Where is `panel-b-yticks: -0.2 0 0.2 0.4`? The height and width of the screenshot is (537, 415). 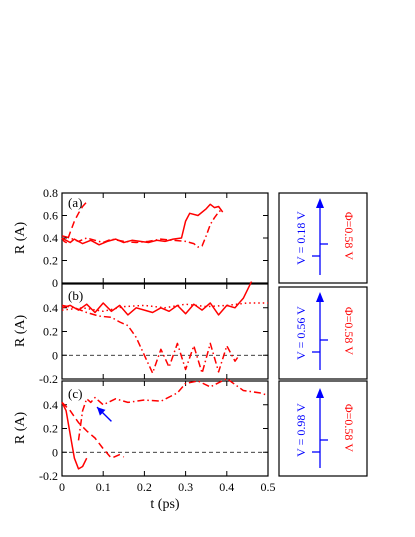 panel-b-yticks: -0.2 0 0.2 0.4 is located at coordinates (153, 343).